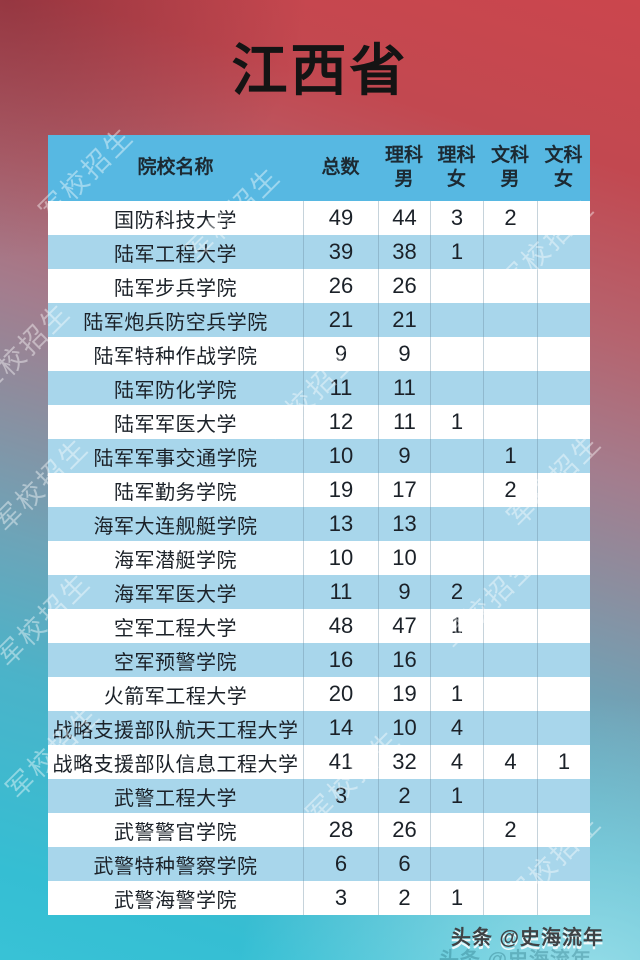  What do you see at coordinates (404, 490) in the screenshot?
I see `count-cell: 17` at bounding box center [404, 490].